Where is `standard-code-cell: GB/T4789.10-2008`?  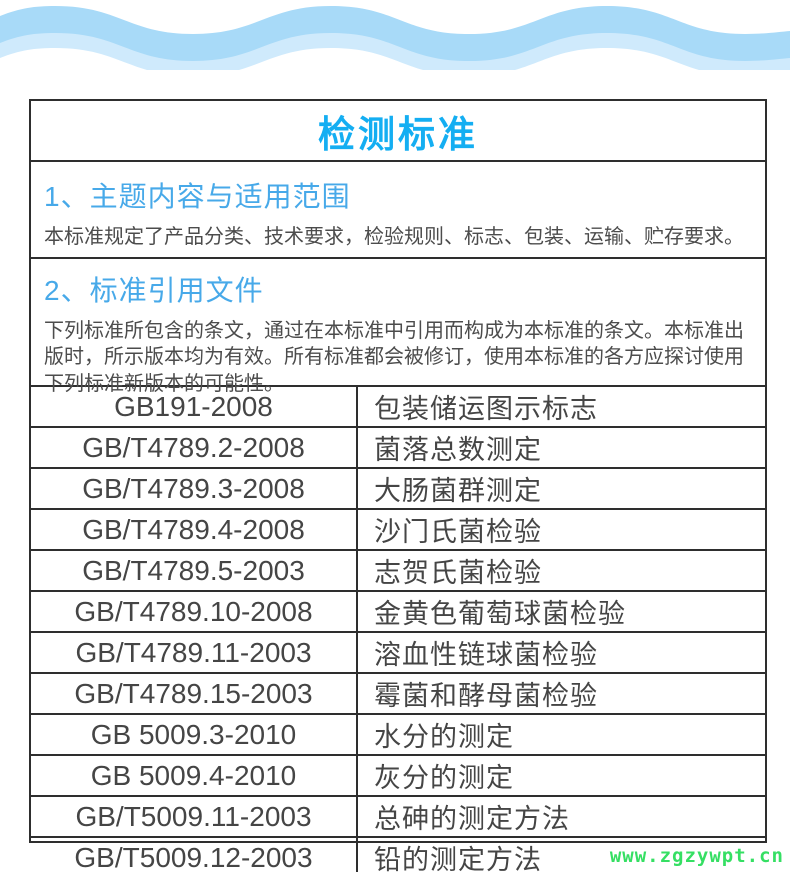
standard-code-cell: GB/T4789.10-2008 is located at coordinates (194, 611).